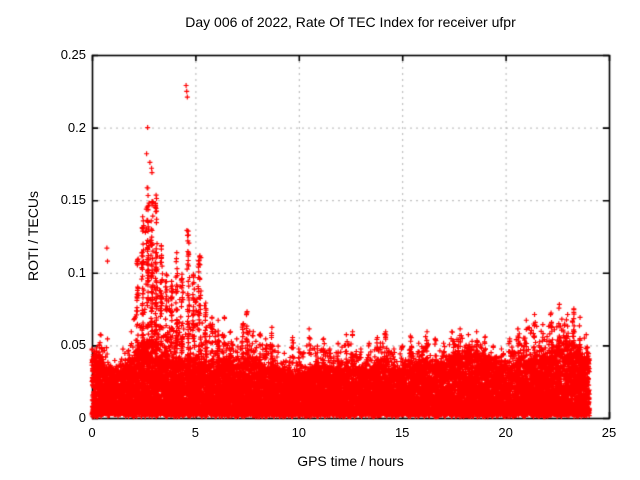 Image resolution: width=640 pixels, height=480 pixels. What do you see at coordinates (73, 200) in the screenshot?
I see `y-tick-label: 0.15` at bounding box center [73, 200].